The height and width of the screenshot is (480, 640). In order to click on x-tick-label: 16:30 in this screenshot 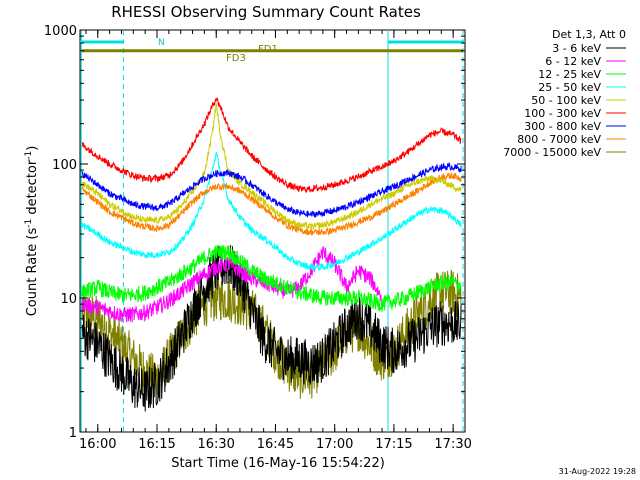, I will do `click(215, 444)`.